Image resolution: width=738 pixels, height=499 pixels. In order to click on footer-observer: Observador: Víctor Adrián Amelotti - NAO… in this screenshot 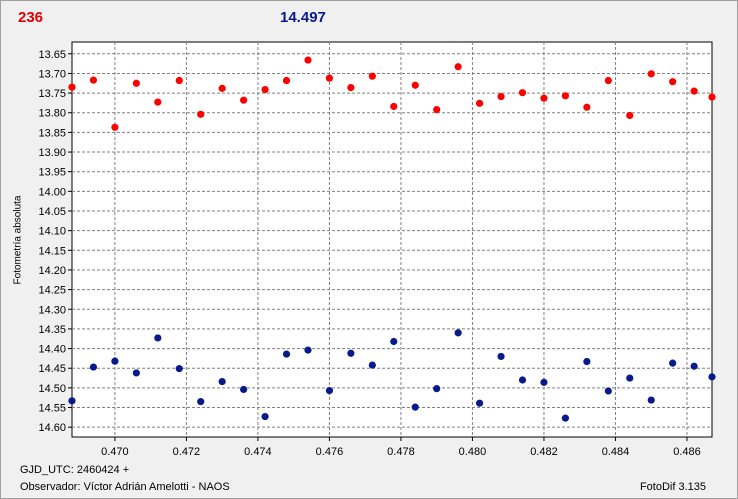, I will do `click(125, 487)`.